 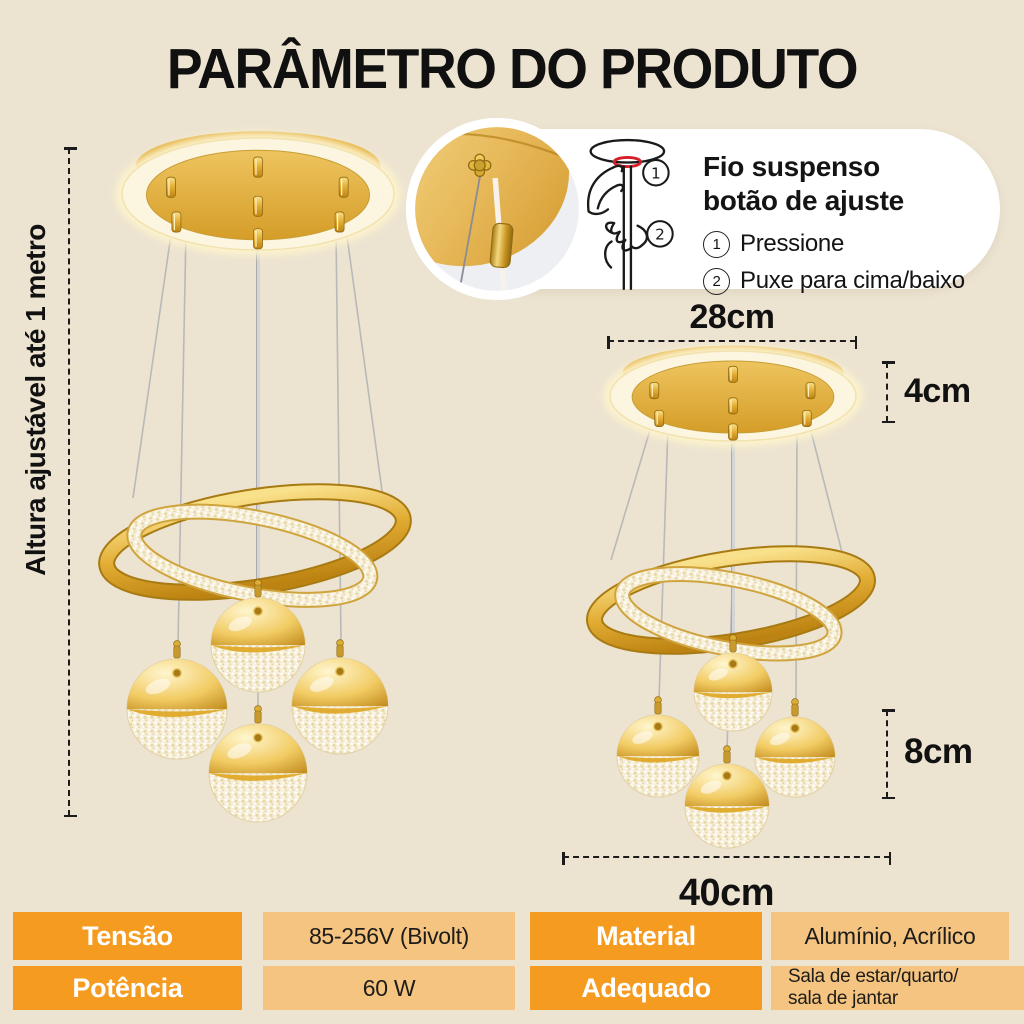 I want to click on step-2-marker, so click(x=660, y=234).